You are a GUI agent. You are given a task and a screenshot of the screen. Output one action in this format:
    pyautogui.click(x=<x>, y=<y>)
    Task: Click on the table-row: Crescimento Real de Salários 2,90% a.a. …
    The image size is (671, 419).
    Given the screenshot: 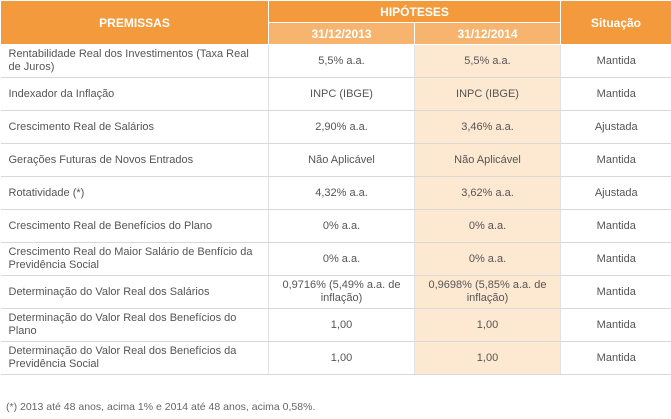 What is the action you would take?
    pyautogui.click(x=335, y=127)
    